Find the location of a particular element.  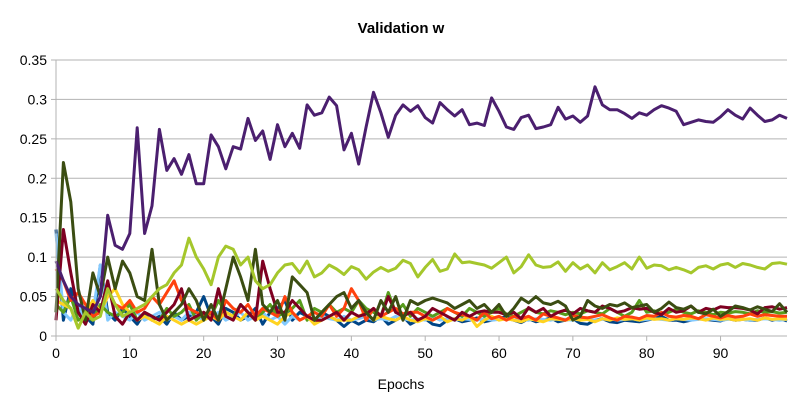

x-tick-label: 20 is located at coordinates (204, 353).